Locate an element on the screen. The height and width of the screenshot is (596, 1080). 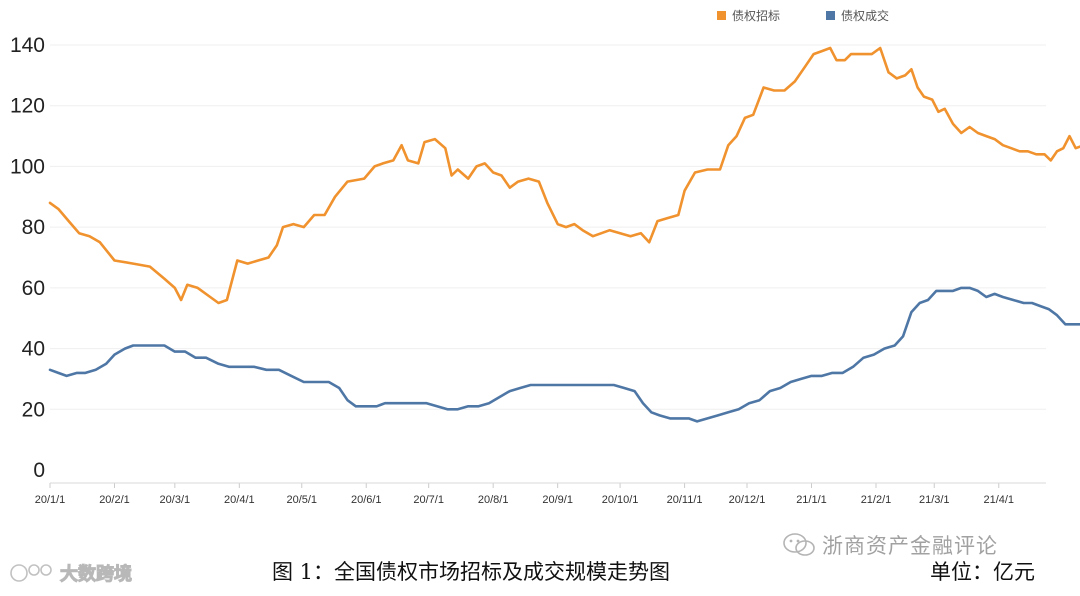
x-tick-label: 20/6/1 is located at coordinates (366, 500).